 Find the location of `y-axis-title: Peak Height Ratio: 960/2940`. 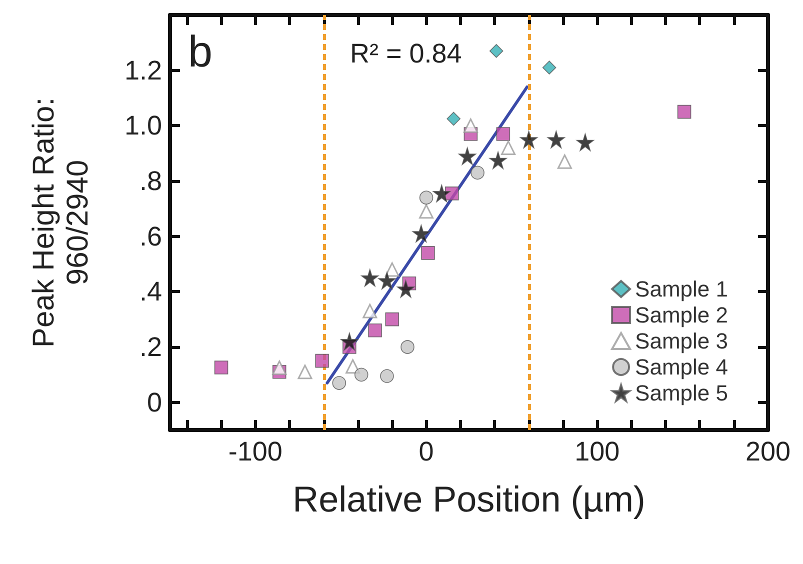

y-axis-title: Peak Height Ratio: 960/2940 is located at coordinates (61, 222).